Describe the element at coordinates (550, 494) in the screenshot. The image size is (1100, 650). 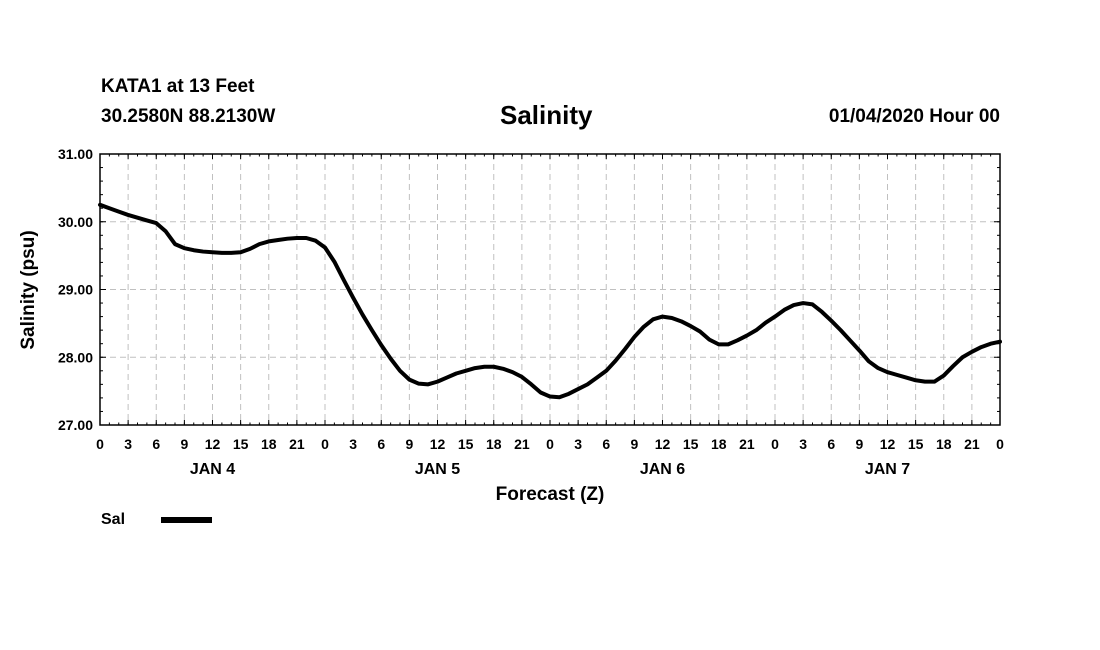
I see `x-axis-title: Forecast (Z)` at that location.